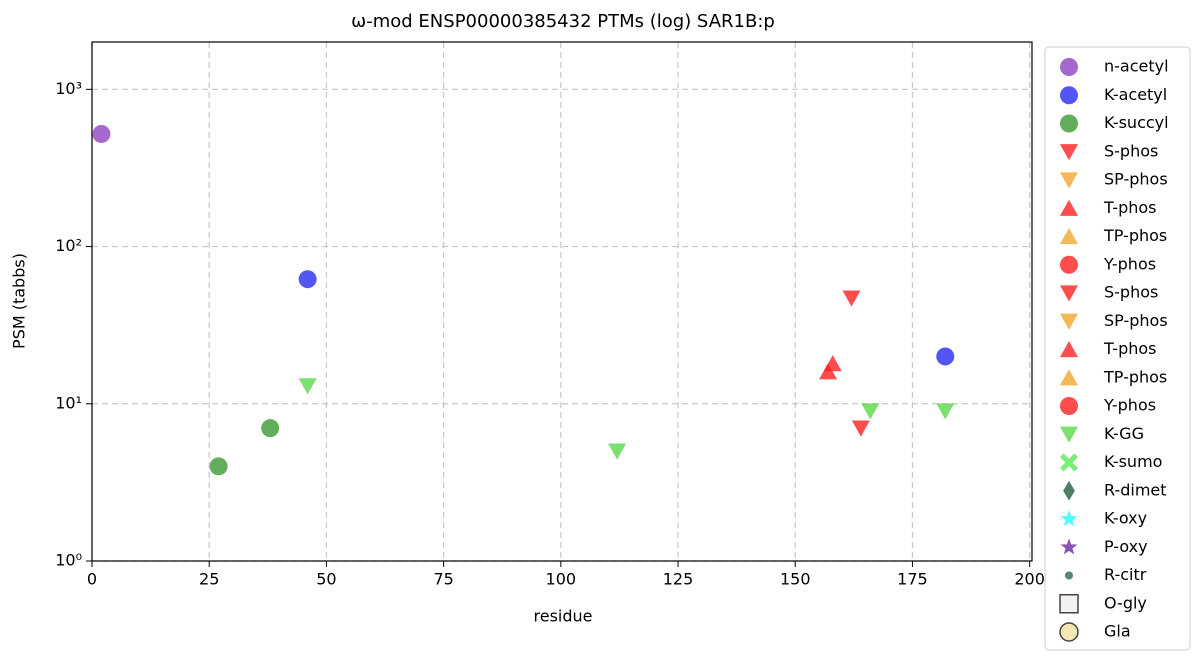 The width and height of the screenshot is (1200, 664). I want to click on x-tick-label: 100, so click(561, 579).